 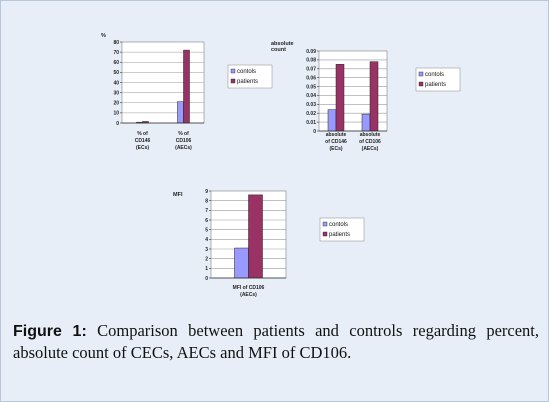 What do you see at coordinates (336, 142) in the screenshot?
I see `category-label: of CD146` at bounding box center [336, 142].